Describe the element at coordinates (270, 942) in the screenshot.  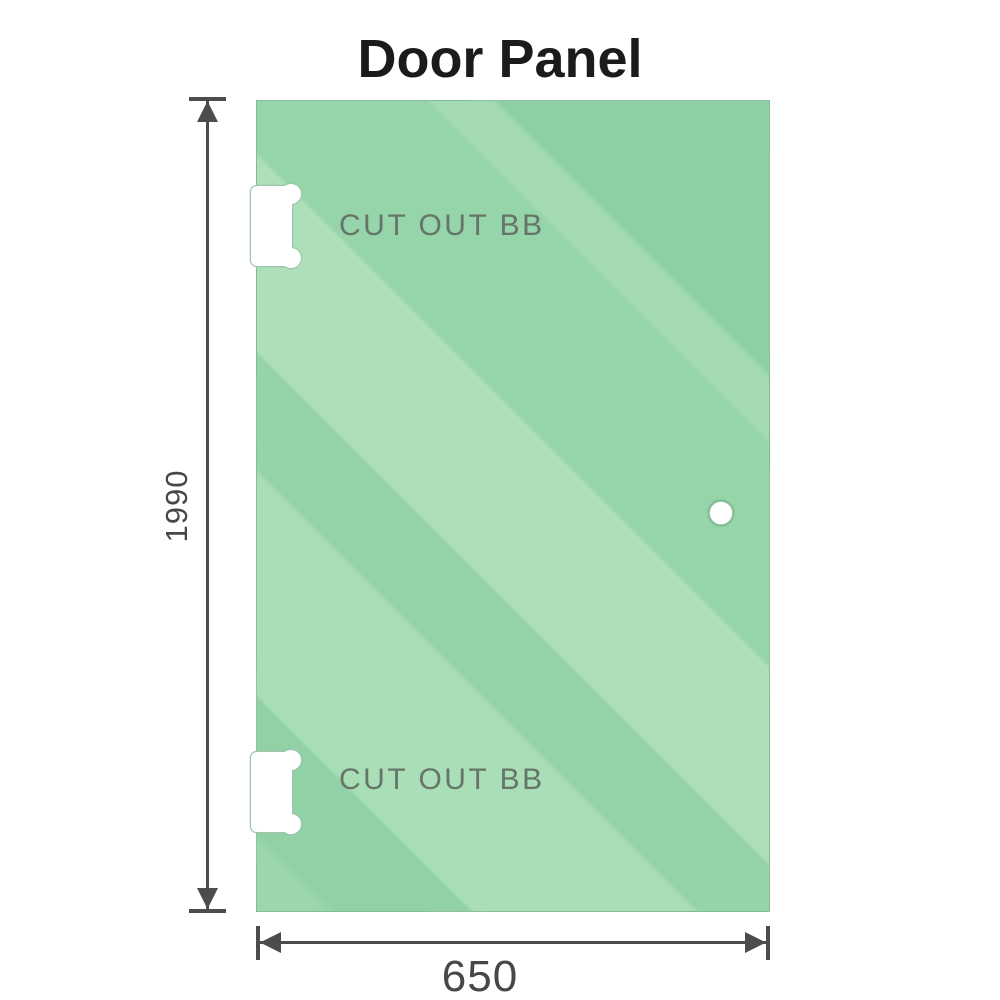
I see `arrow-left-icon` at that location.